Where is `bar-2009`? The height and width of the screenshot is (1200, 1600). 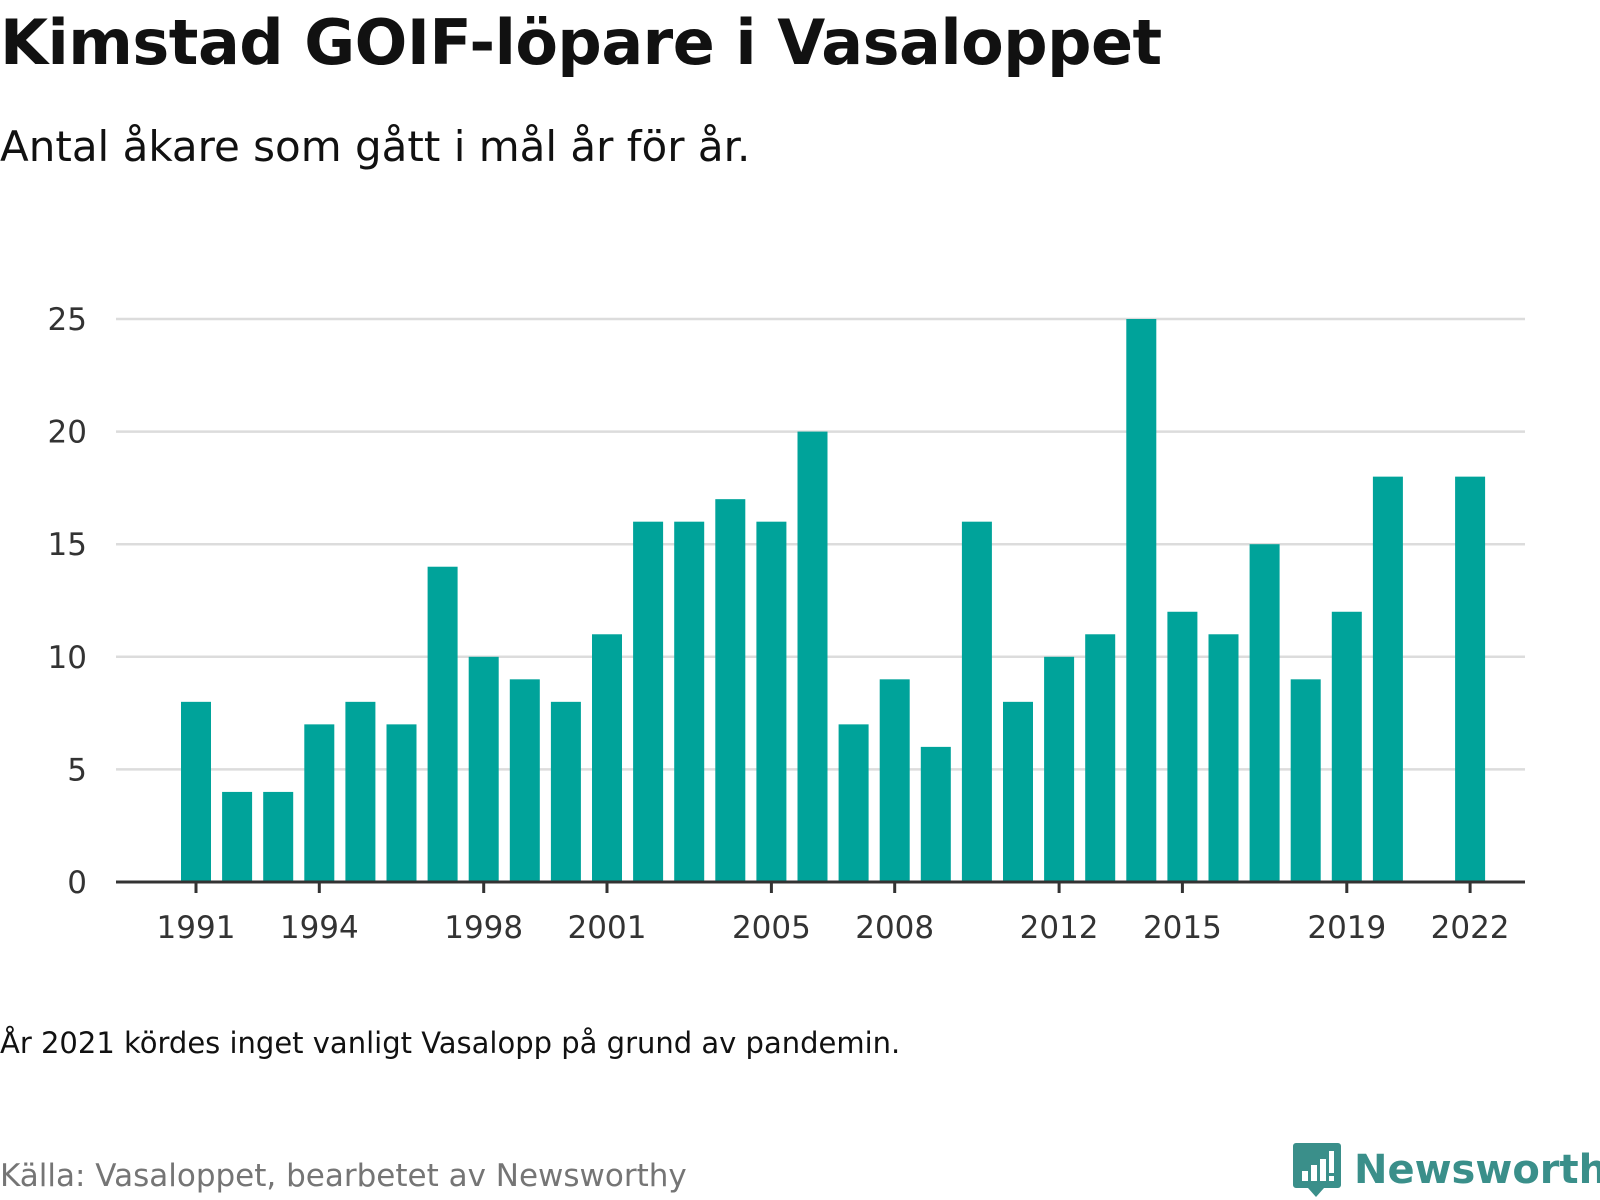 bar-2009 is located at coordinates (935, 814).